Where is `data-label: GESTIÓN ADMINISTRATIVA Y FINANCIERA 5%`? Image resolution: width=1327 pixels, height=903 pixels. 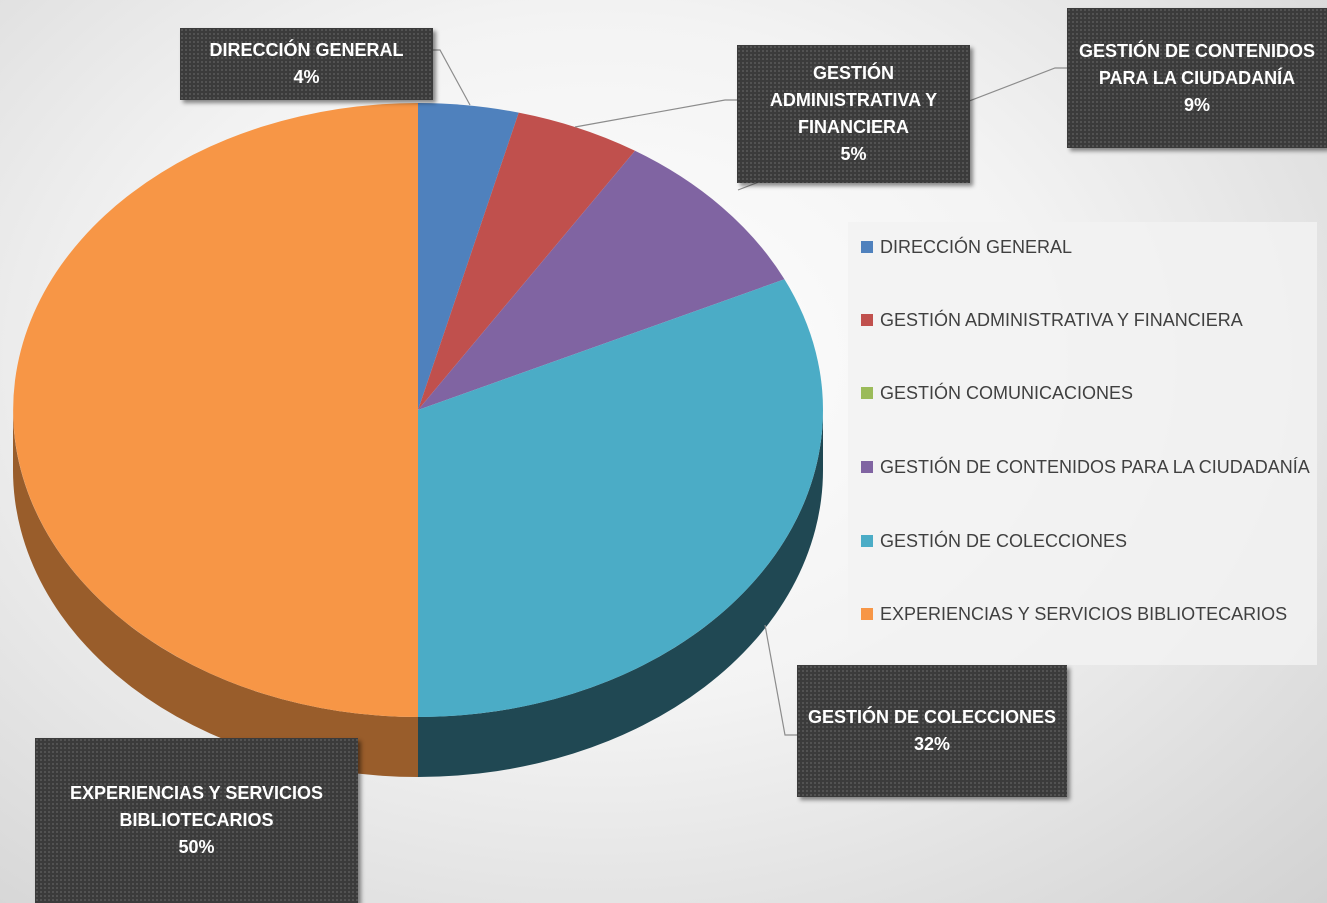
data-label: GESTIÓN ADMINISTRATIVA Y FINANCIERA 5% is located at coordinates (853, 114).